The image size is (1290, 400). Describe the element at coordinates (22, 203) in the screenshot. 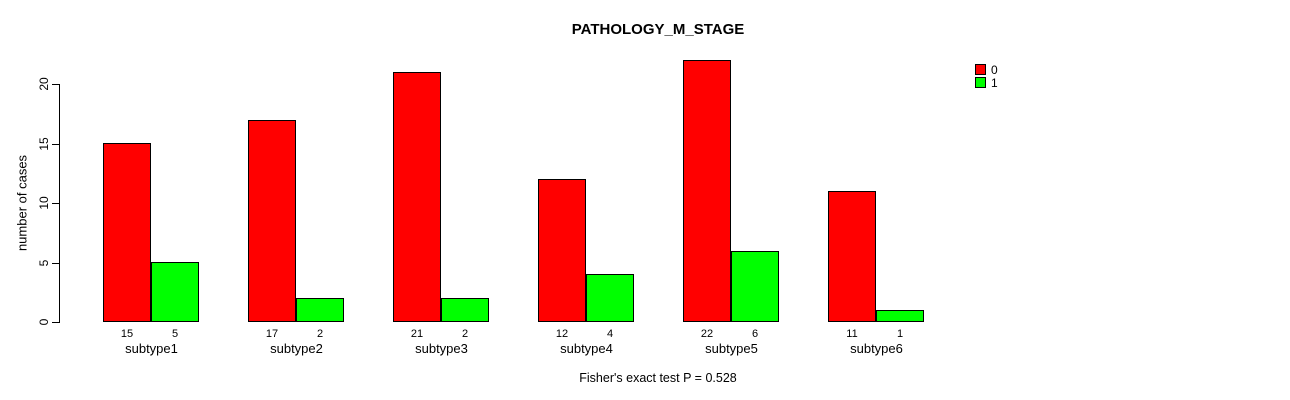

I see `y-axis-label: number of cases` at that location.